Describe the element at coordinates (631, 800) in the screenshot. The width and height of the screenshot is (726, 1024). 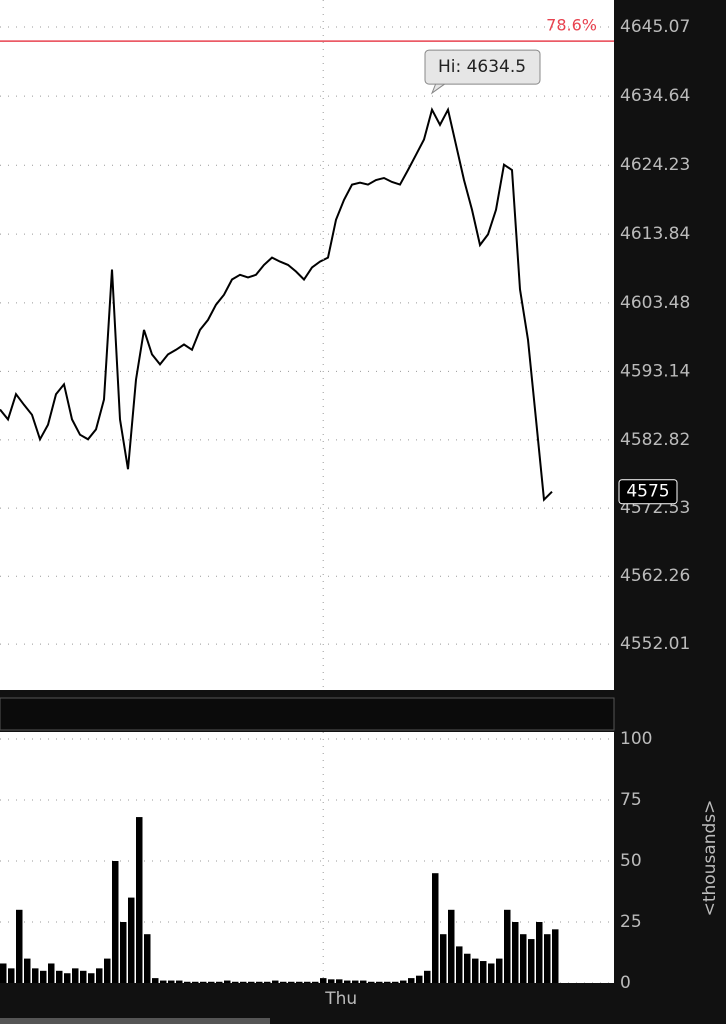
I see `y-tick-label: 75` at that location.